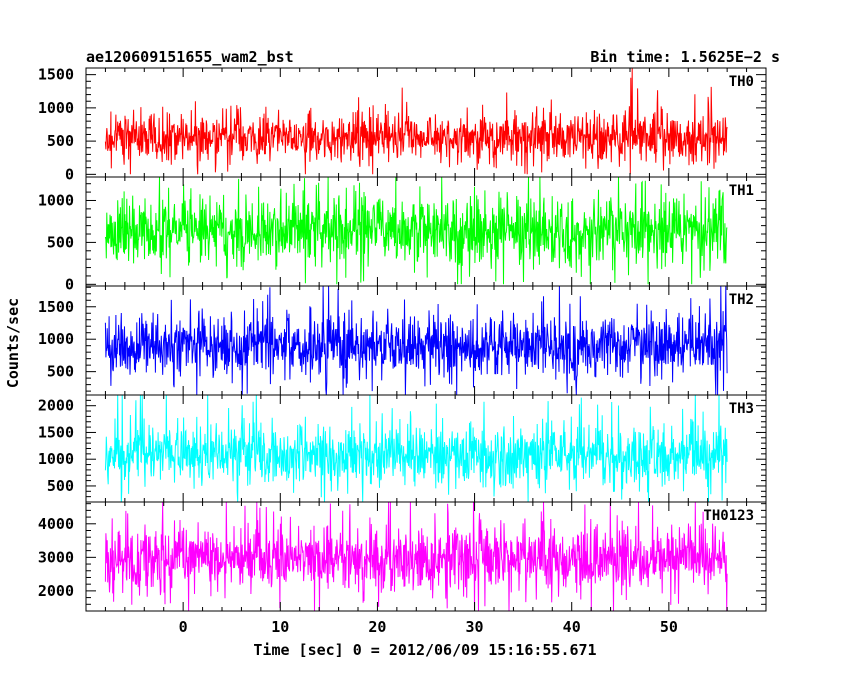  I want to click on x-tick-label: 40, so click(572, 627).